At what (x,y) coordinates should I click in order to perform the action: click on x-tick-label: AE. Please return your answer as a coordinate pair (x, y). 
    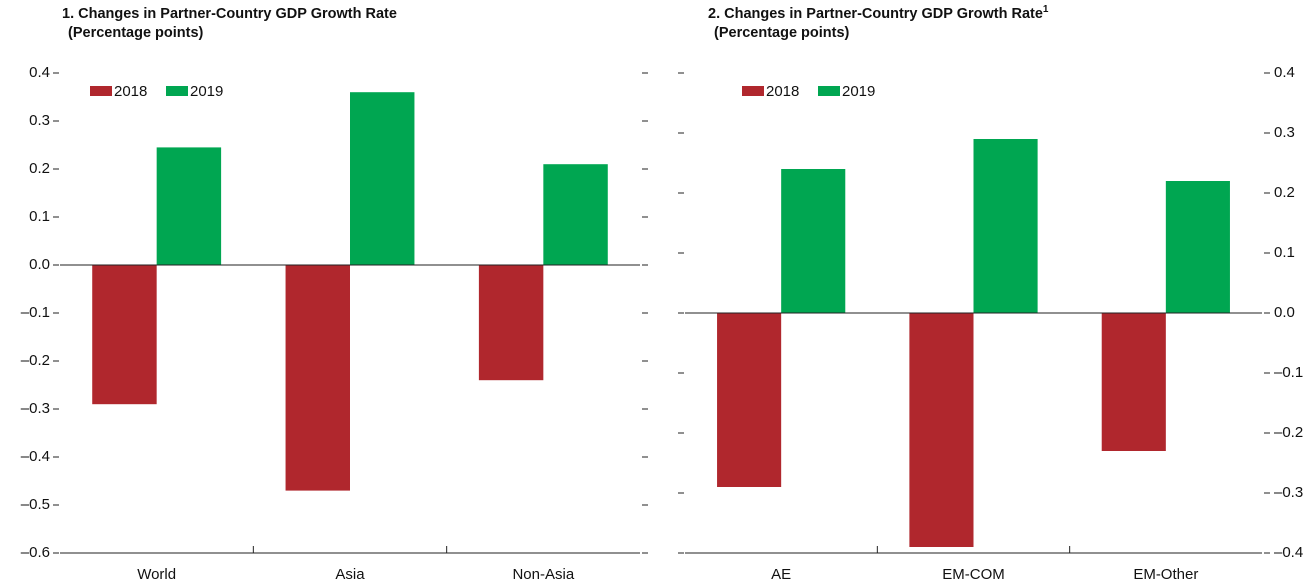
    Looking at the image, I should click on (781, 574).